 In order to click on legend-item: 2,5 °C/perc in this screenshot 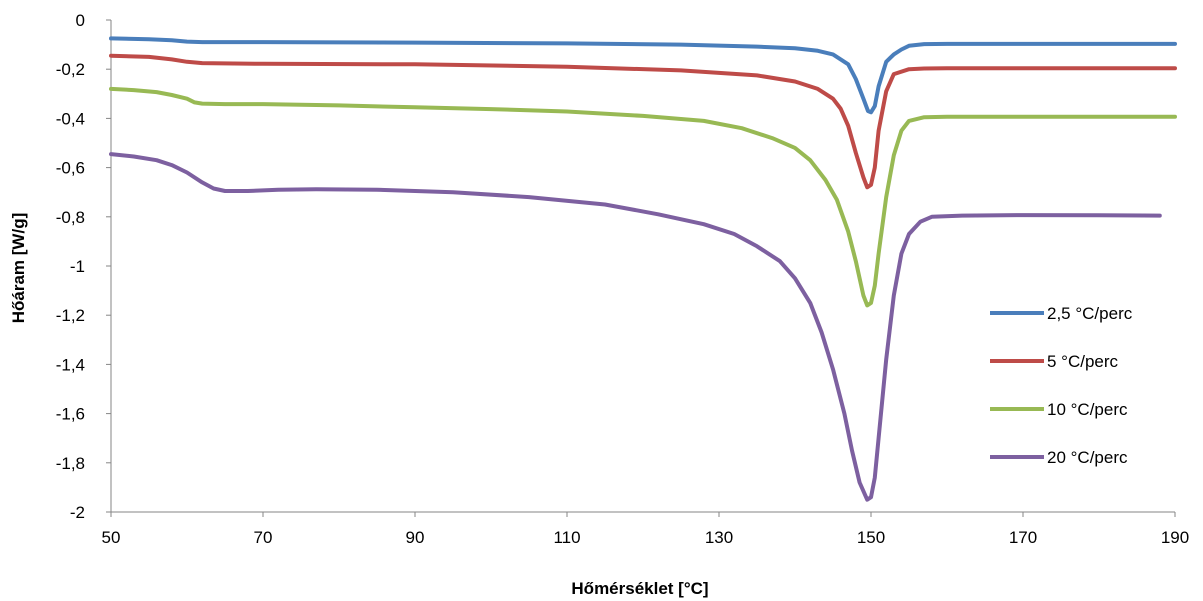, I will do `click(1061, 313)`.